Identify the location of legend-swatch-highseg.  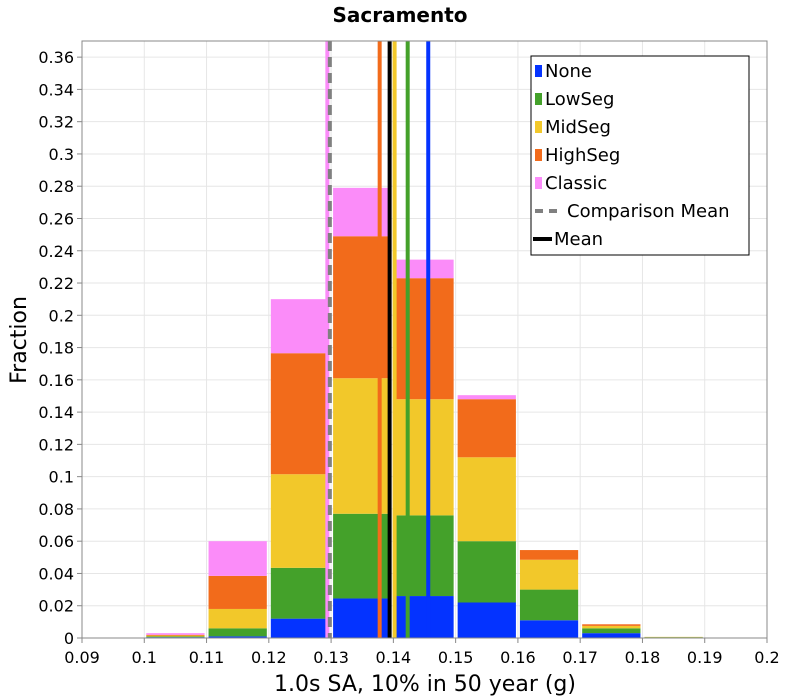
(538, 155).